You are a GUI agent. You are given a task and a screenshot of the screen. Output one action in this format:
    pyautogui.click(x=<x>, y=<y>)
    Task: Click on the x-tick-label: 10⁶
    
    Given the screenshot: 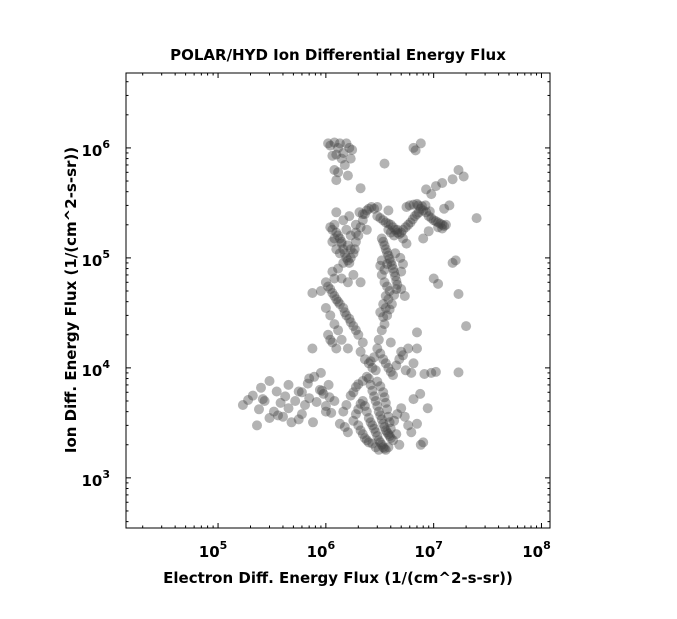 What is the action you would take?
    pyautogui.click(x=321, y=550)
    